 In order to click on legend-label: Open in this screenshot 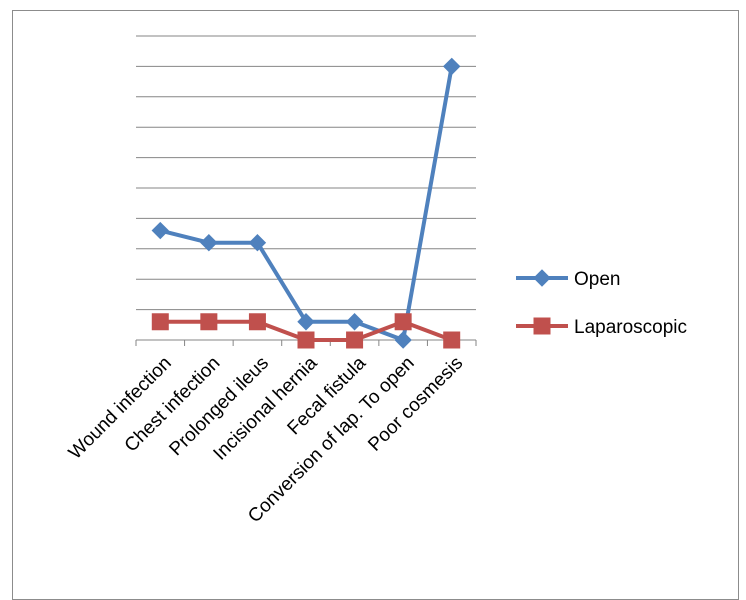, I will do `click(597, 279)`.